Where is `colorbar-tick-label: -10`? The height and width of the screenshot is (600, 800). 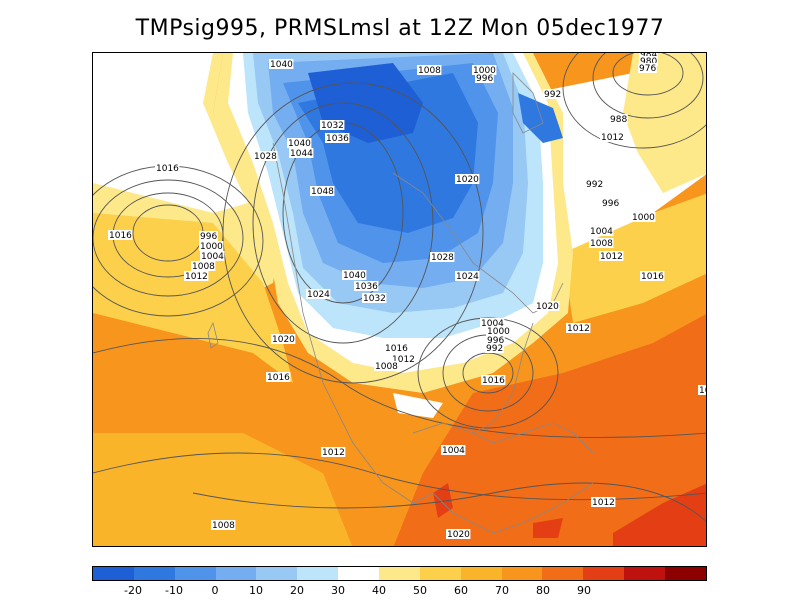
colorbar-tick-label: -10 is located at coordinates (174, 590).